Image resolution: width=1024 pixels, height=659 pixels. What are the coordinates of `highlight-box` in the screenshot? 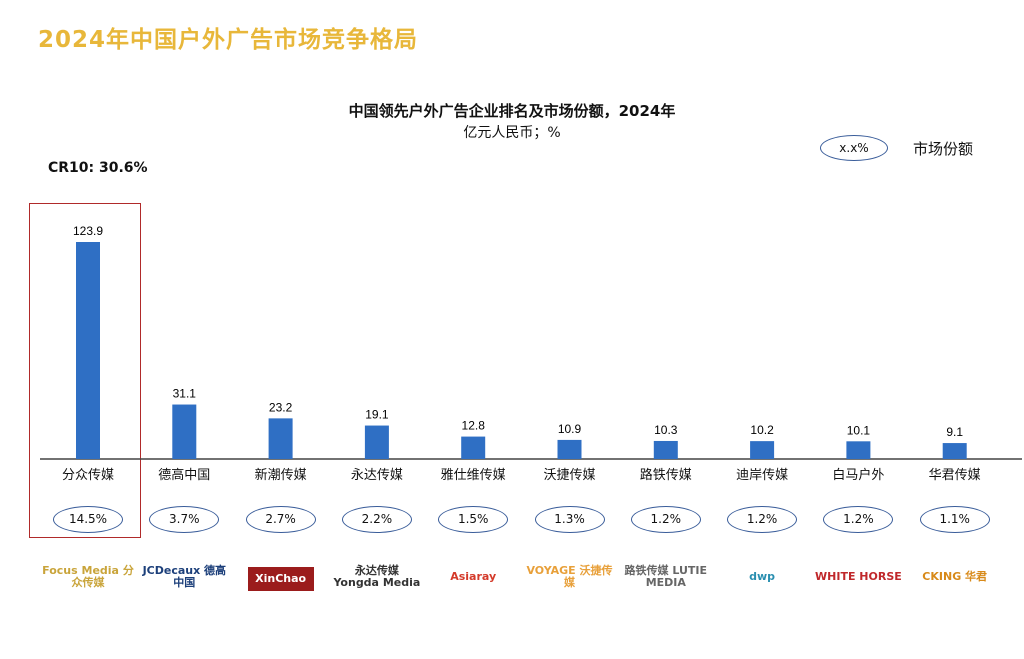 It's located at (85, 370).